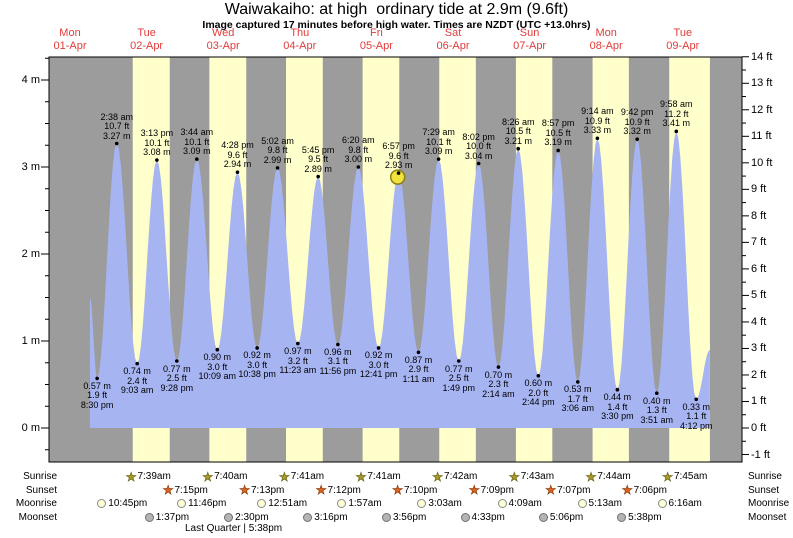 This screenshot has height=538, width=793. I want to click on tide-label-line: 11.2 ft, so click(676, 113).